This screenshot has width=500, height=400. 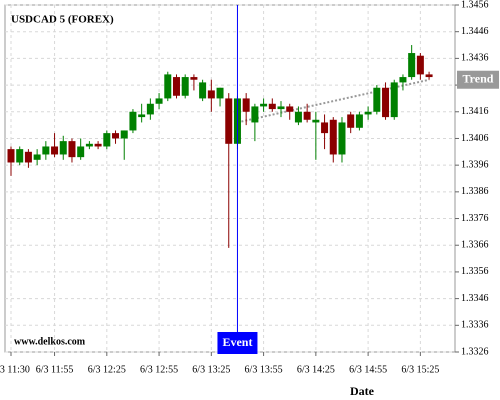 I want to click on y-tick-label: 1.3366, so click(x=475, y=245).